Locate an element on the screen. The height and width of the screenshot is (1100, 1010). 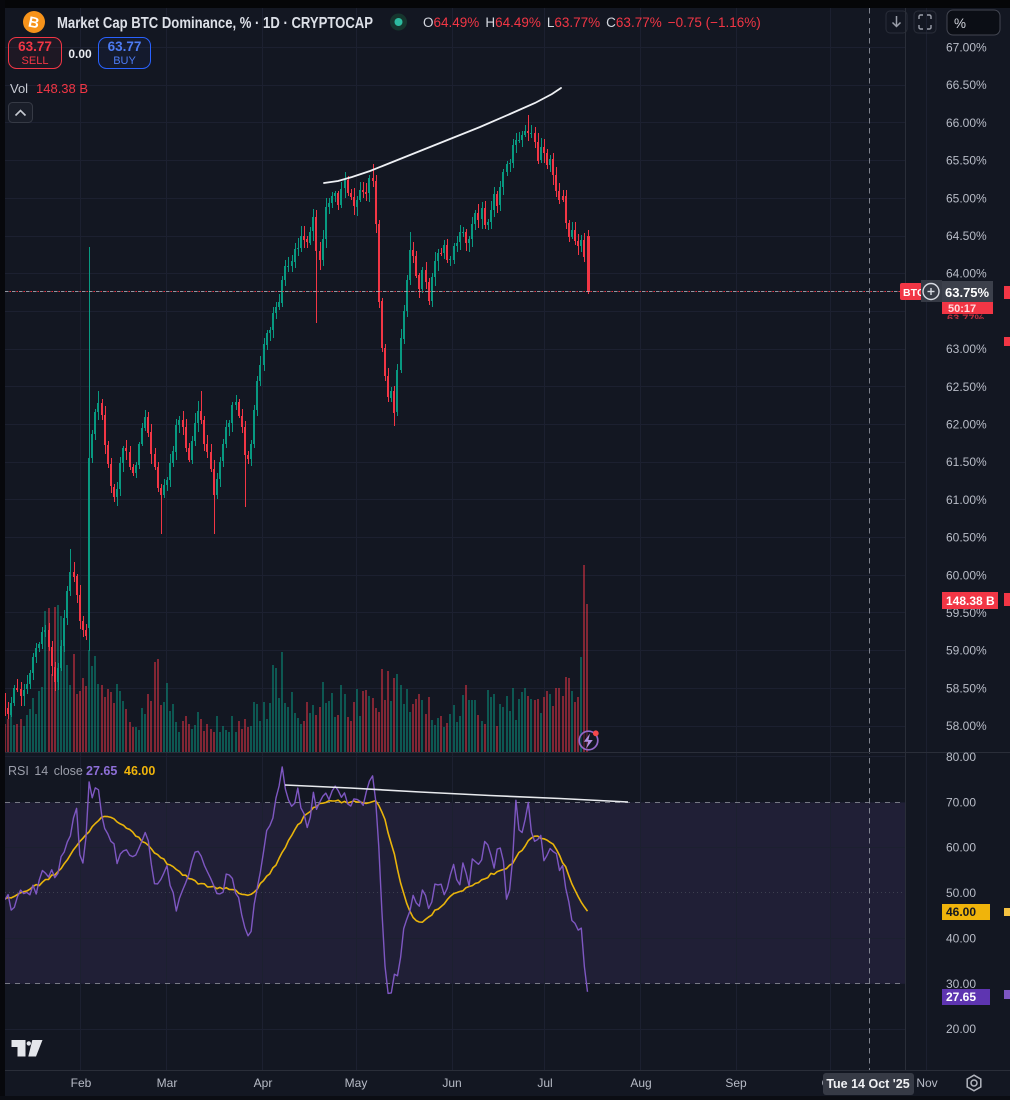
svg-text: B is located at coordinates (34, 23).